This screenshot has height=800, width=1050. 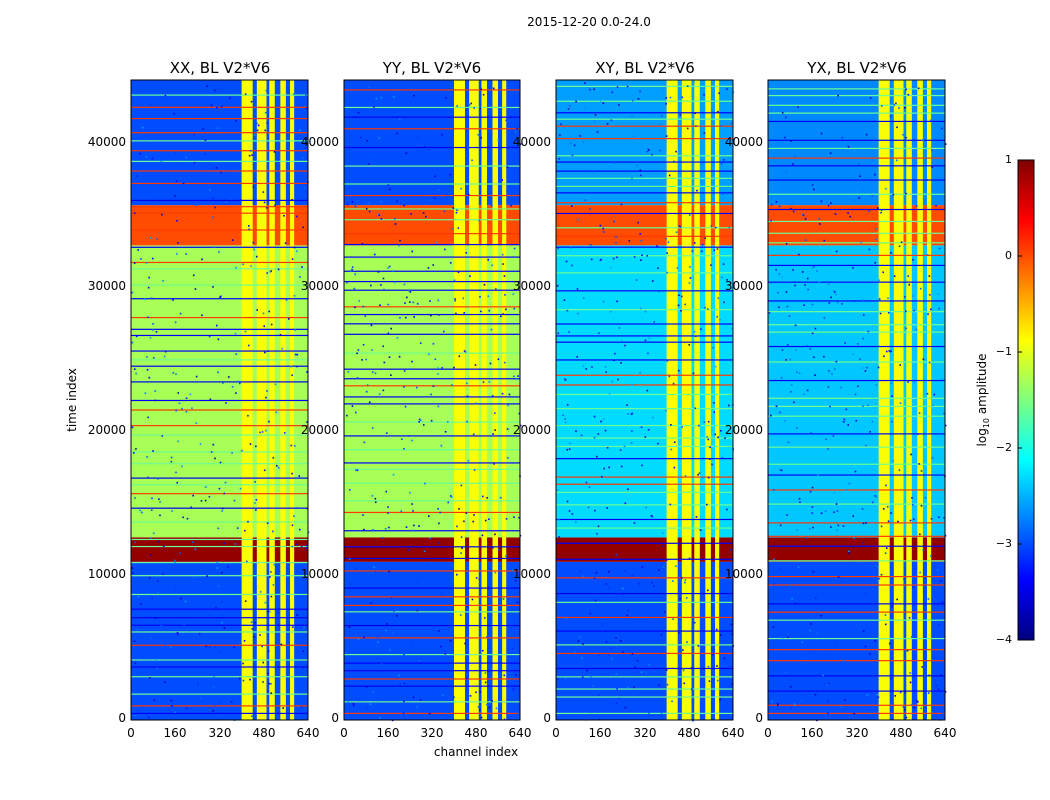 I want to click on x-tick-label: 480, so click(x=264, y=733).